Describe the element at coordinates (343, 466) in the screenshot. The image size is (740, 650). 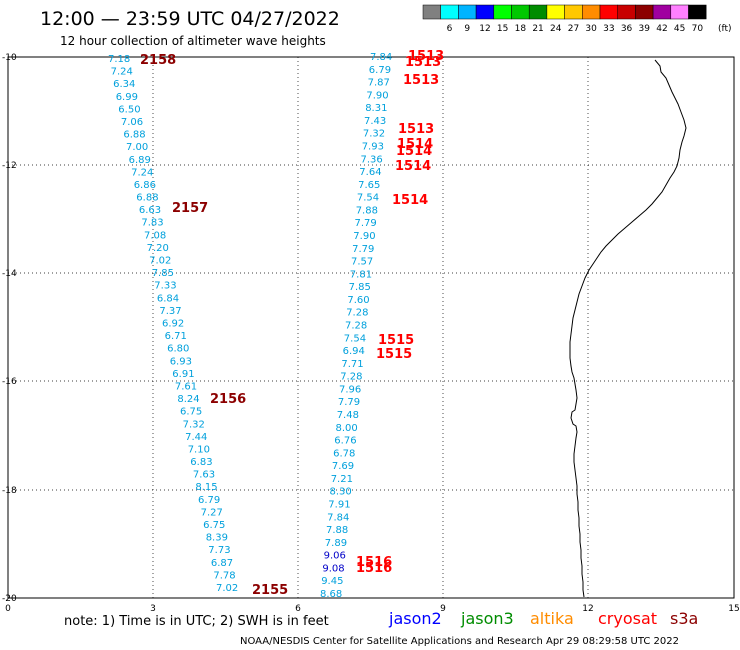
I see `wave-height-value: 7.69` at that location.